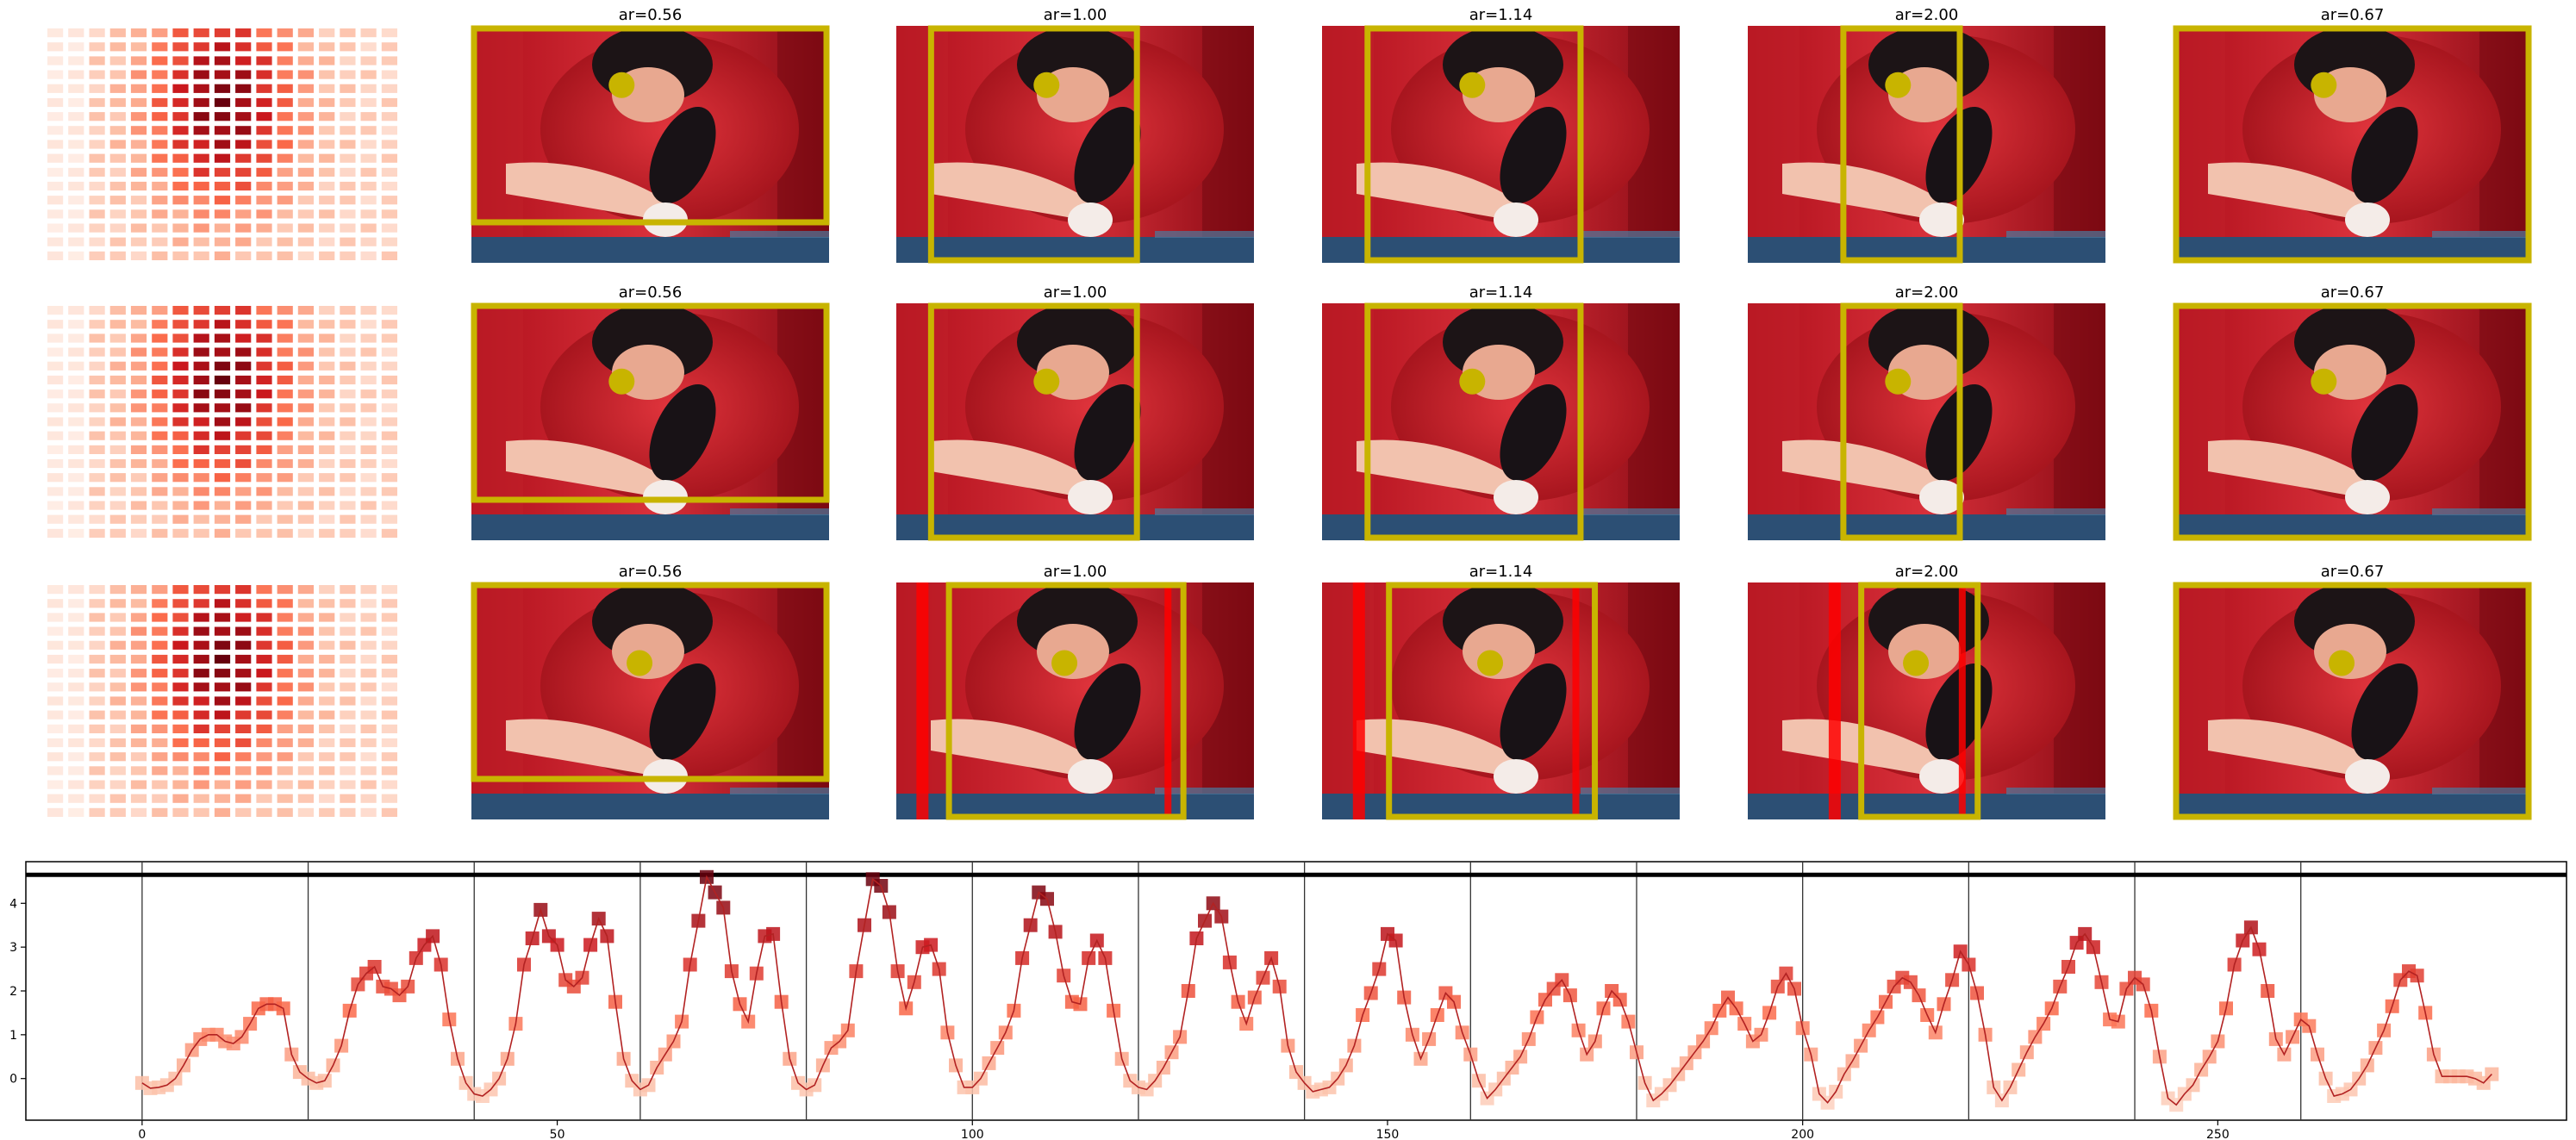 Image resolution: width=2576 pixels, height=1140 pixels. Describe the element at coordinates (142, 1134) in the screenshot. I see `x-tick-label: 0` at that location.